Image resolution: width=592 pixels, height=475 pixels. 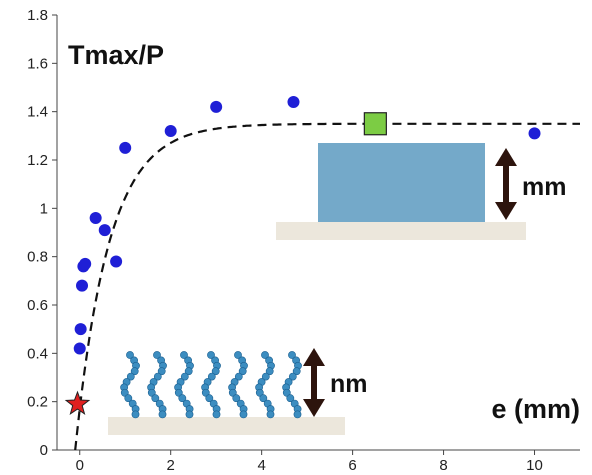 What do you see at coordinates (506, 184) in the screenshot?
I see `mm-double-arrow` at bounding box center [506, 184].